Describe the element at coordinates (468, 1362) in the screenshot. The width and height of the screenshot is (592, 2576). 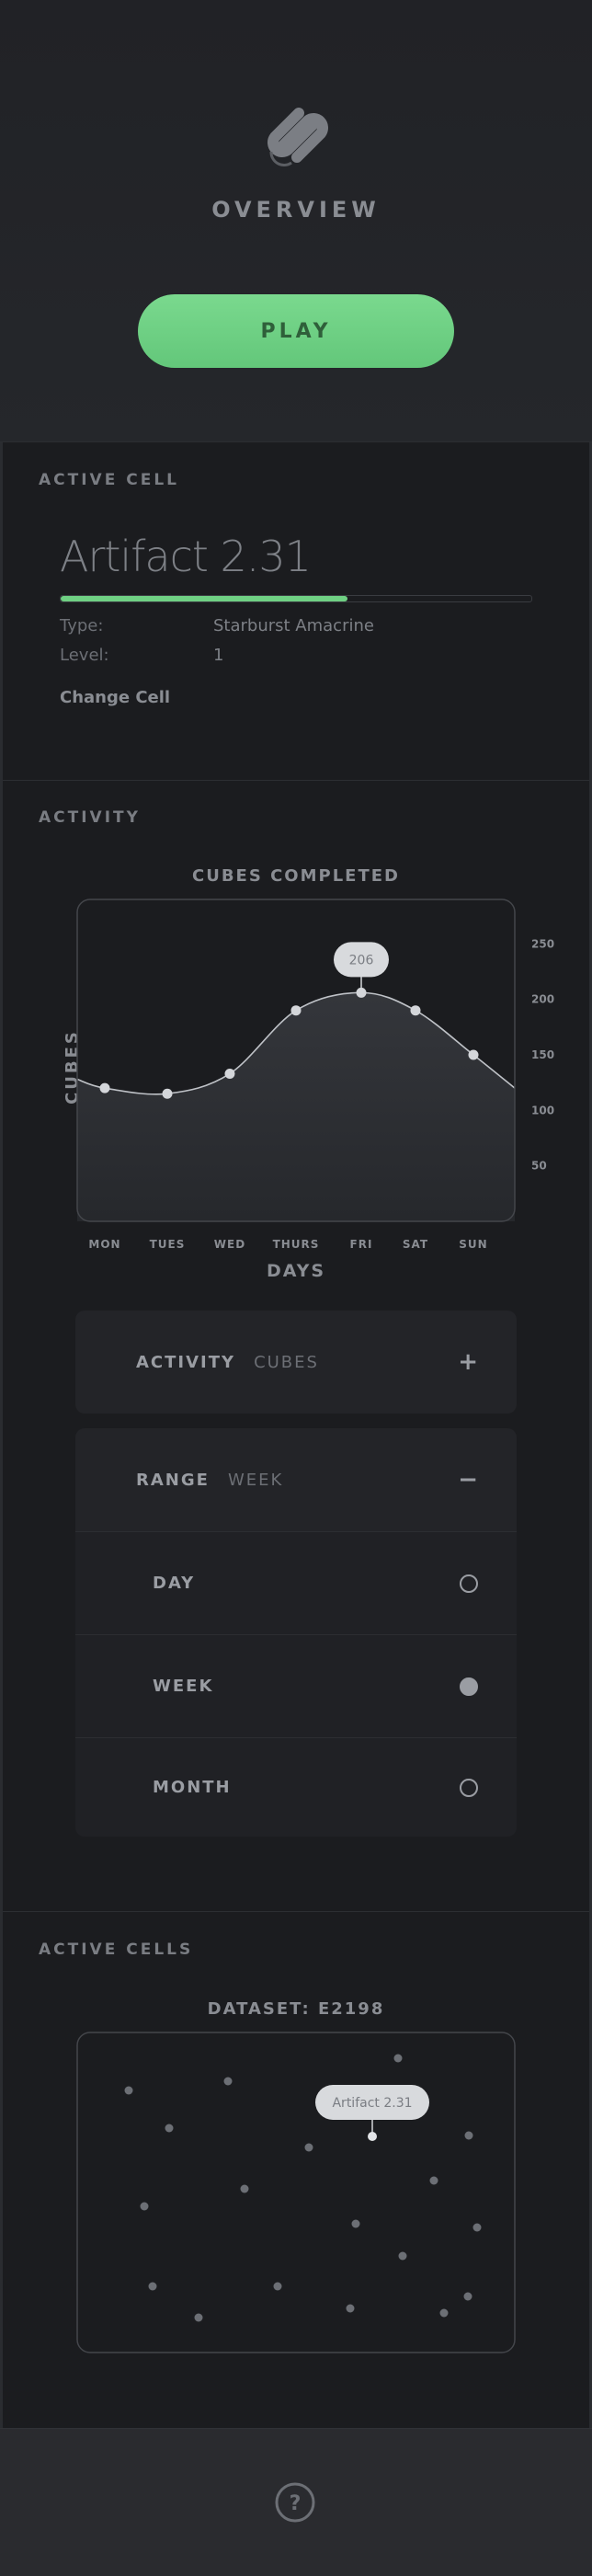
I see `expand-plus-icon: +` at that location.